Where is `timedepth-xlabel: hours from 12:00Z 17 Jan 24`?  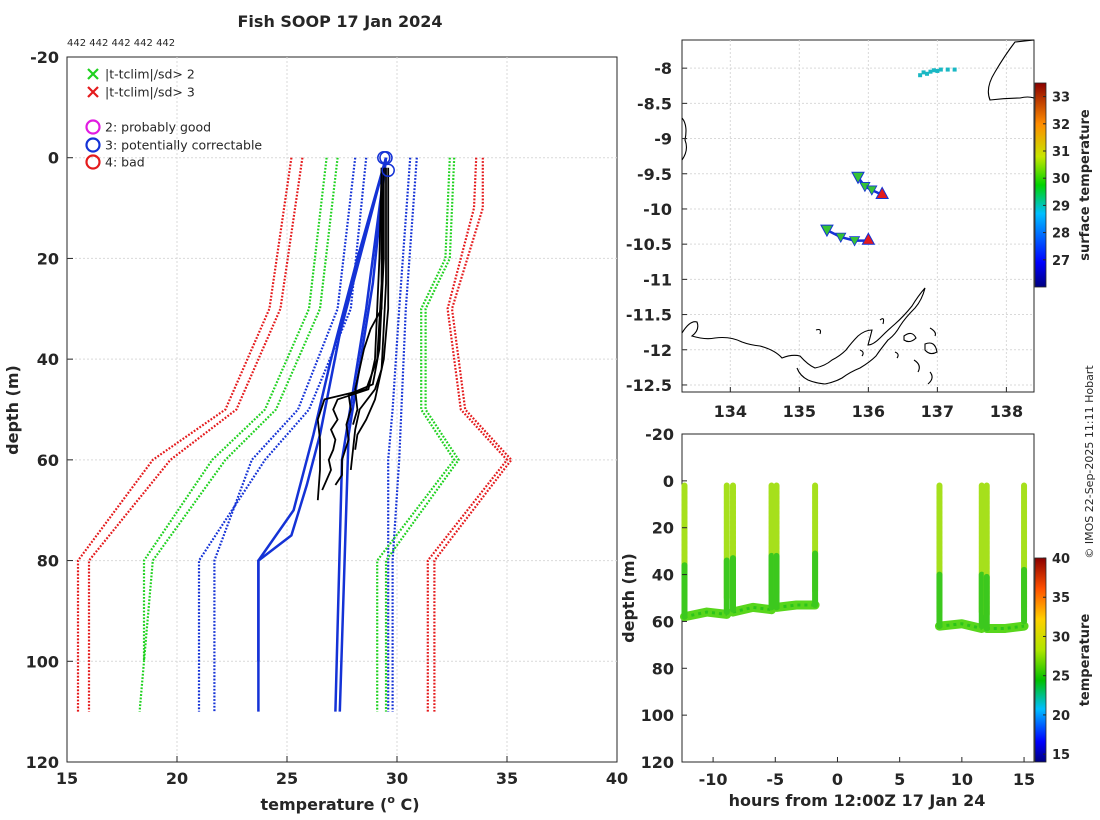
timedepth-xlabel: hours from 12:00Z 17 Jan 24 is located at coordinates (857, 800).